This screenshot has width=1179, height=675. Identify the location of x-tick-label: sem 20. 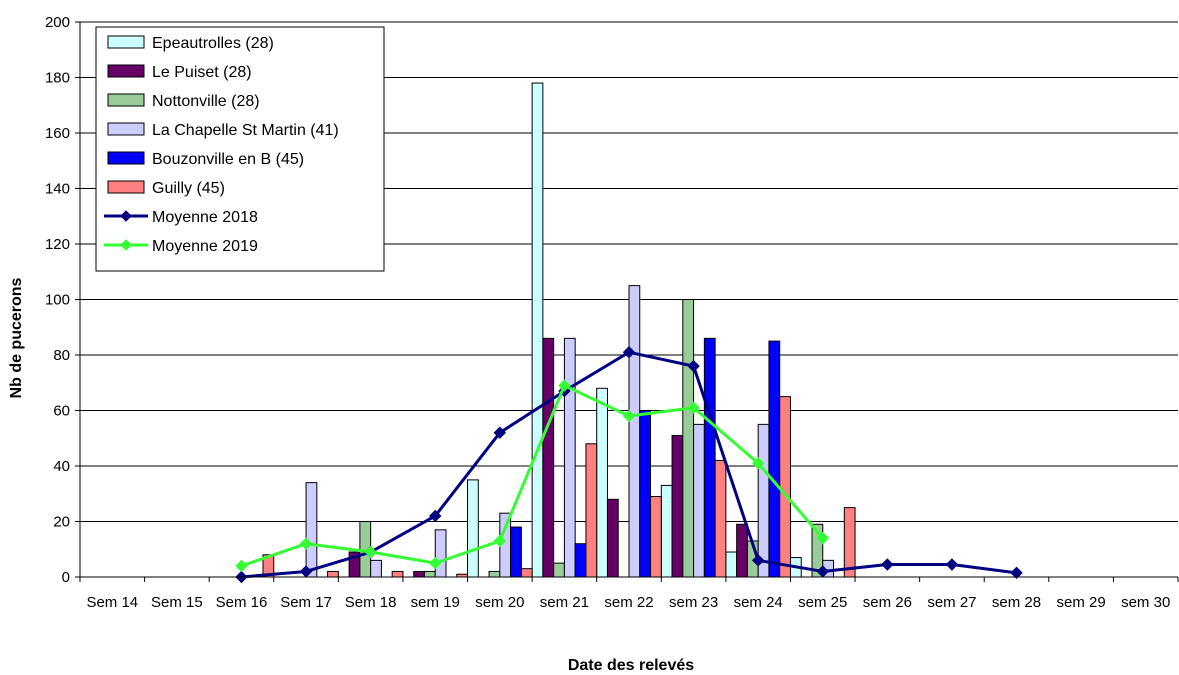
(499, 602).